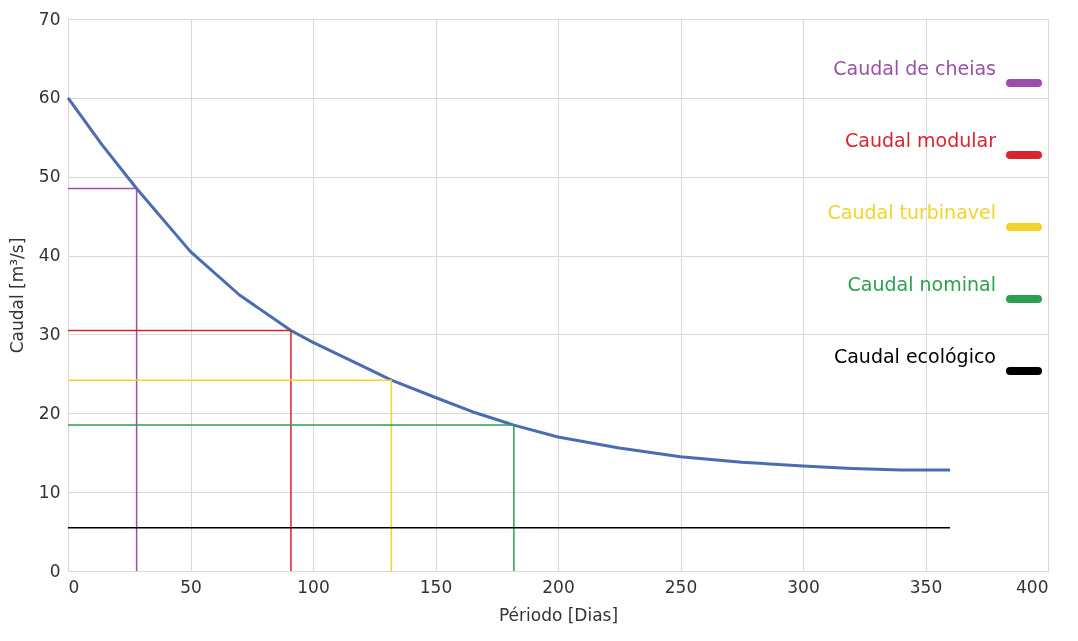 This screenshot has width=1078, height=641. Describe the element at coordinates (313, 586) in the screenshot. I see `x-tick-label: 100` at that location.